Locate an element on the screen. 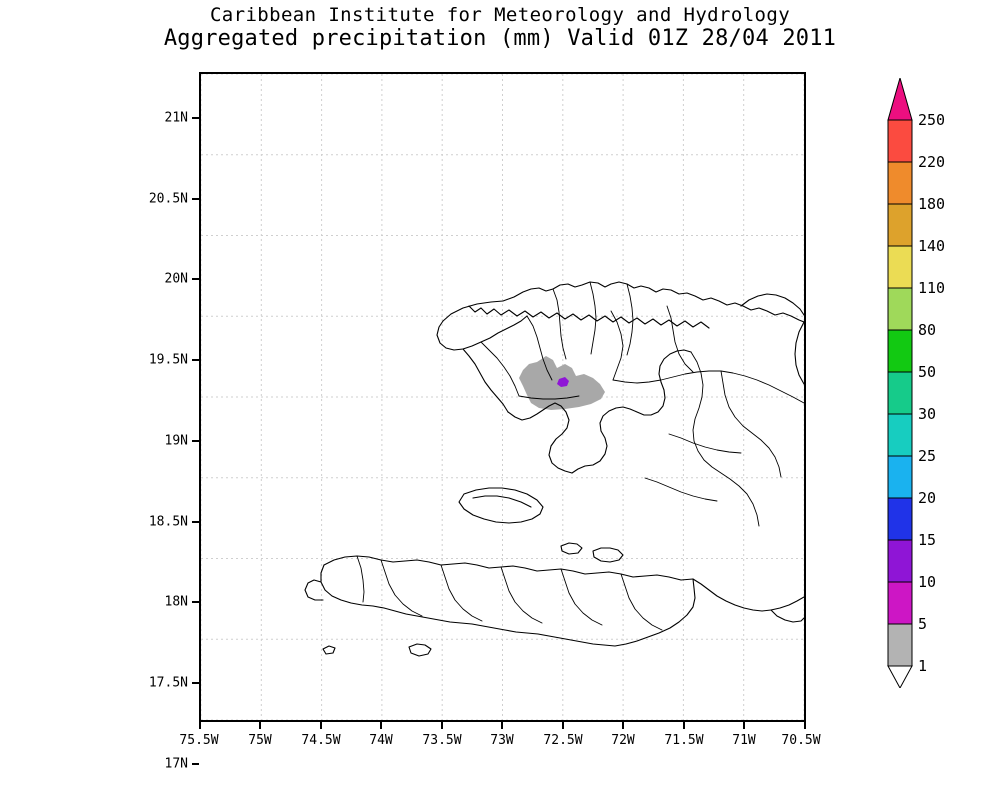 The height and width of the screenshot is (800, 1000). dr-province-borders is located at coordinates (707, 416).